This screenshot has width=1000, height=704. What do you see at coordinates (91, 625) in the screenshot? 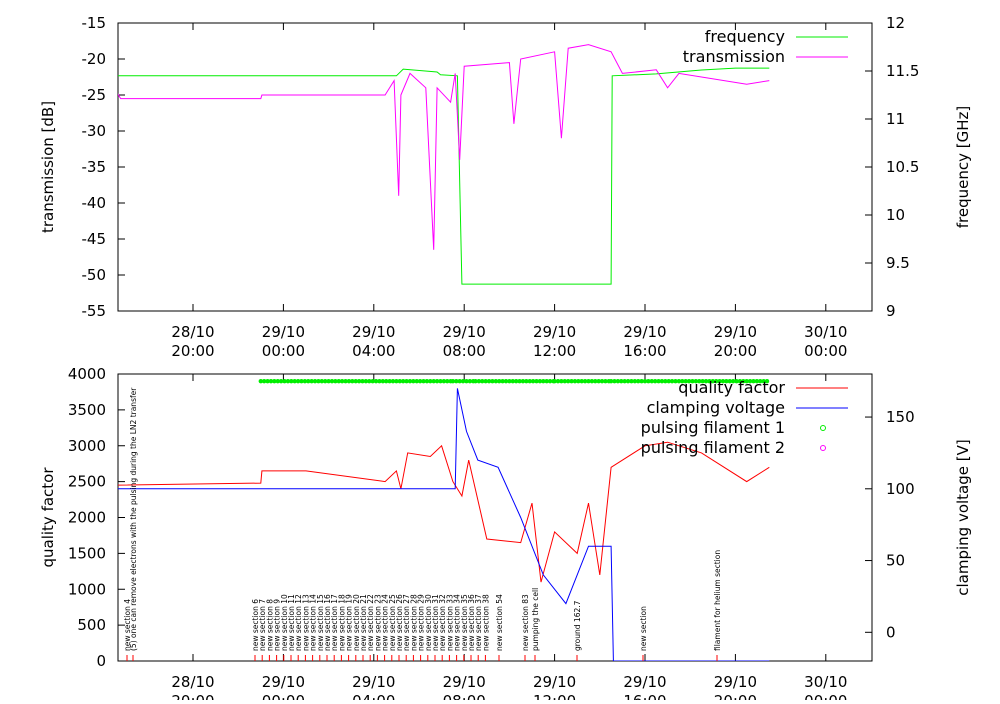
I see `y-tick-label: 500` at bounding box center [91, 625].